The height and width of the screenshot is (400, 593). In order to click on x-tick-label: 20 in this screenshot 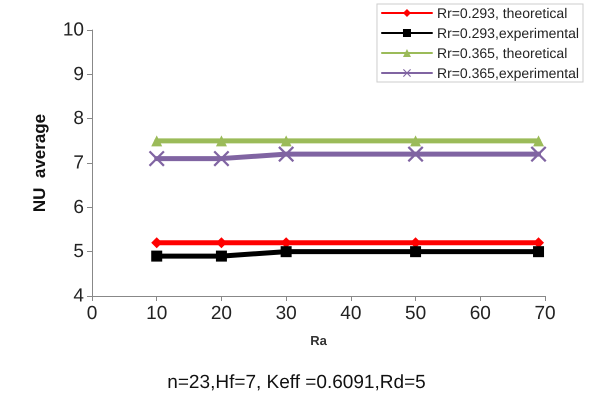, I will do `click(221, 313)`.